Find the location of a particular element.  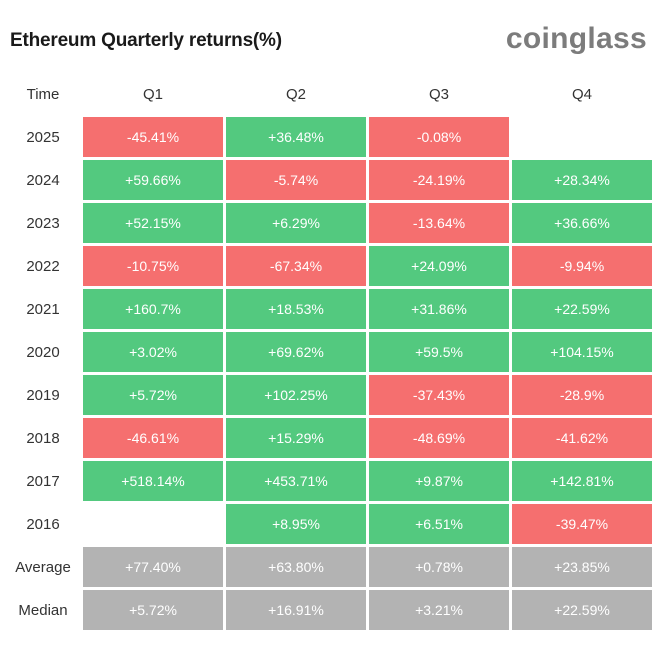

row-label-2020: 2020 is located at coordinates (43, 352).